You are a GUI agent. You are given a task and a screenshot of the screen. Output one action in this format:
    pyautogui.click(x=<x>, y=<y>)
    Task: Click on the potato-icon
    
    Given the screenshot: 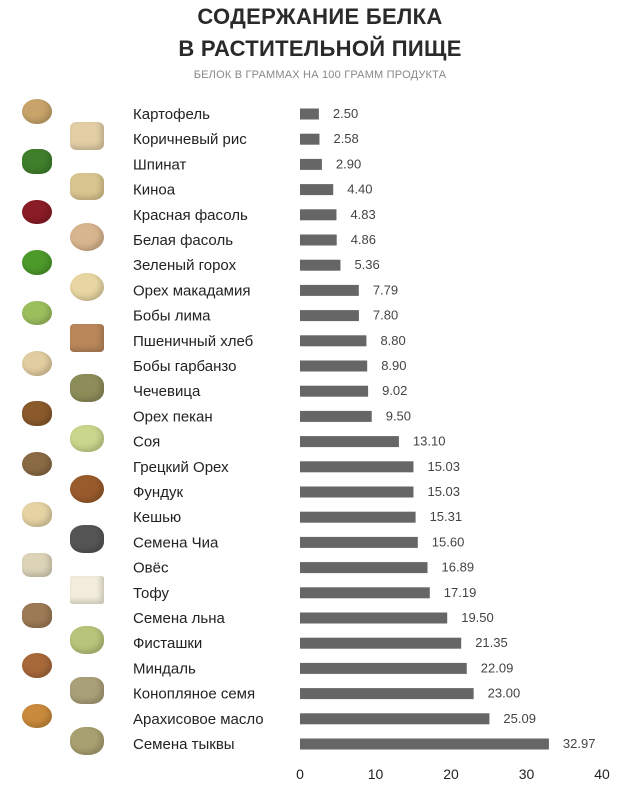 What is the action you would take?
    pyautogui.click(x=37, y=111)
    